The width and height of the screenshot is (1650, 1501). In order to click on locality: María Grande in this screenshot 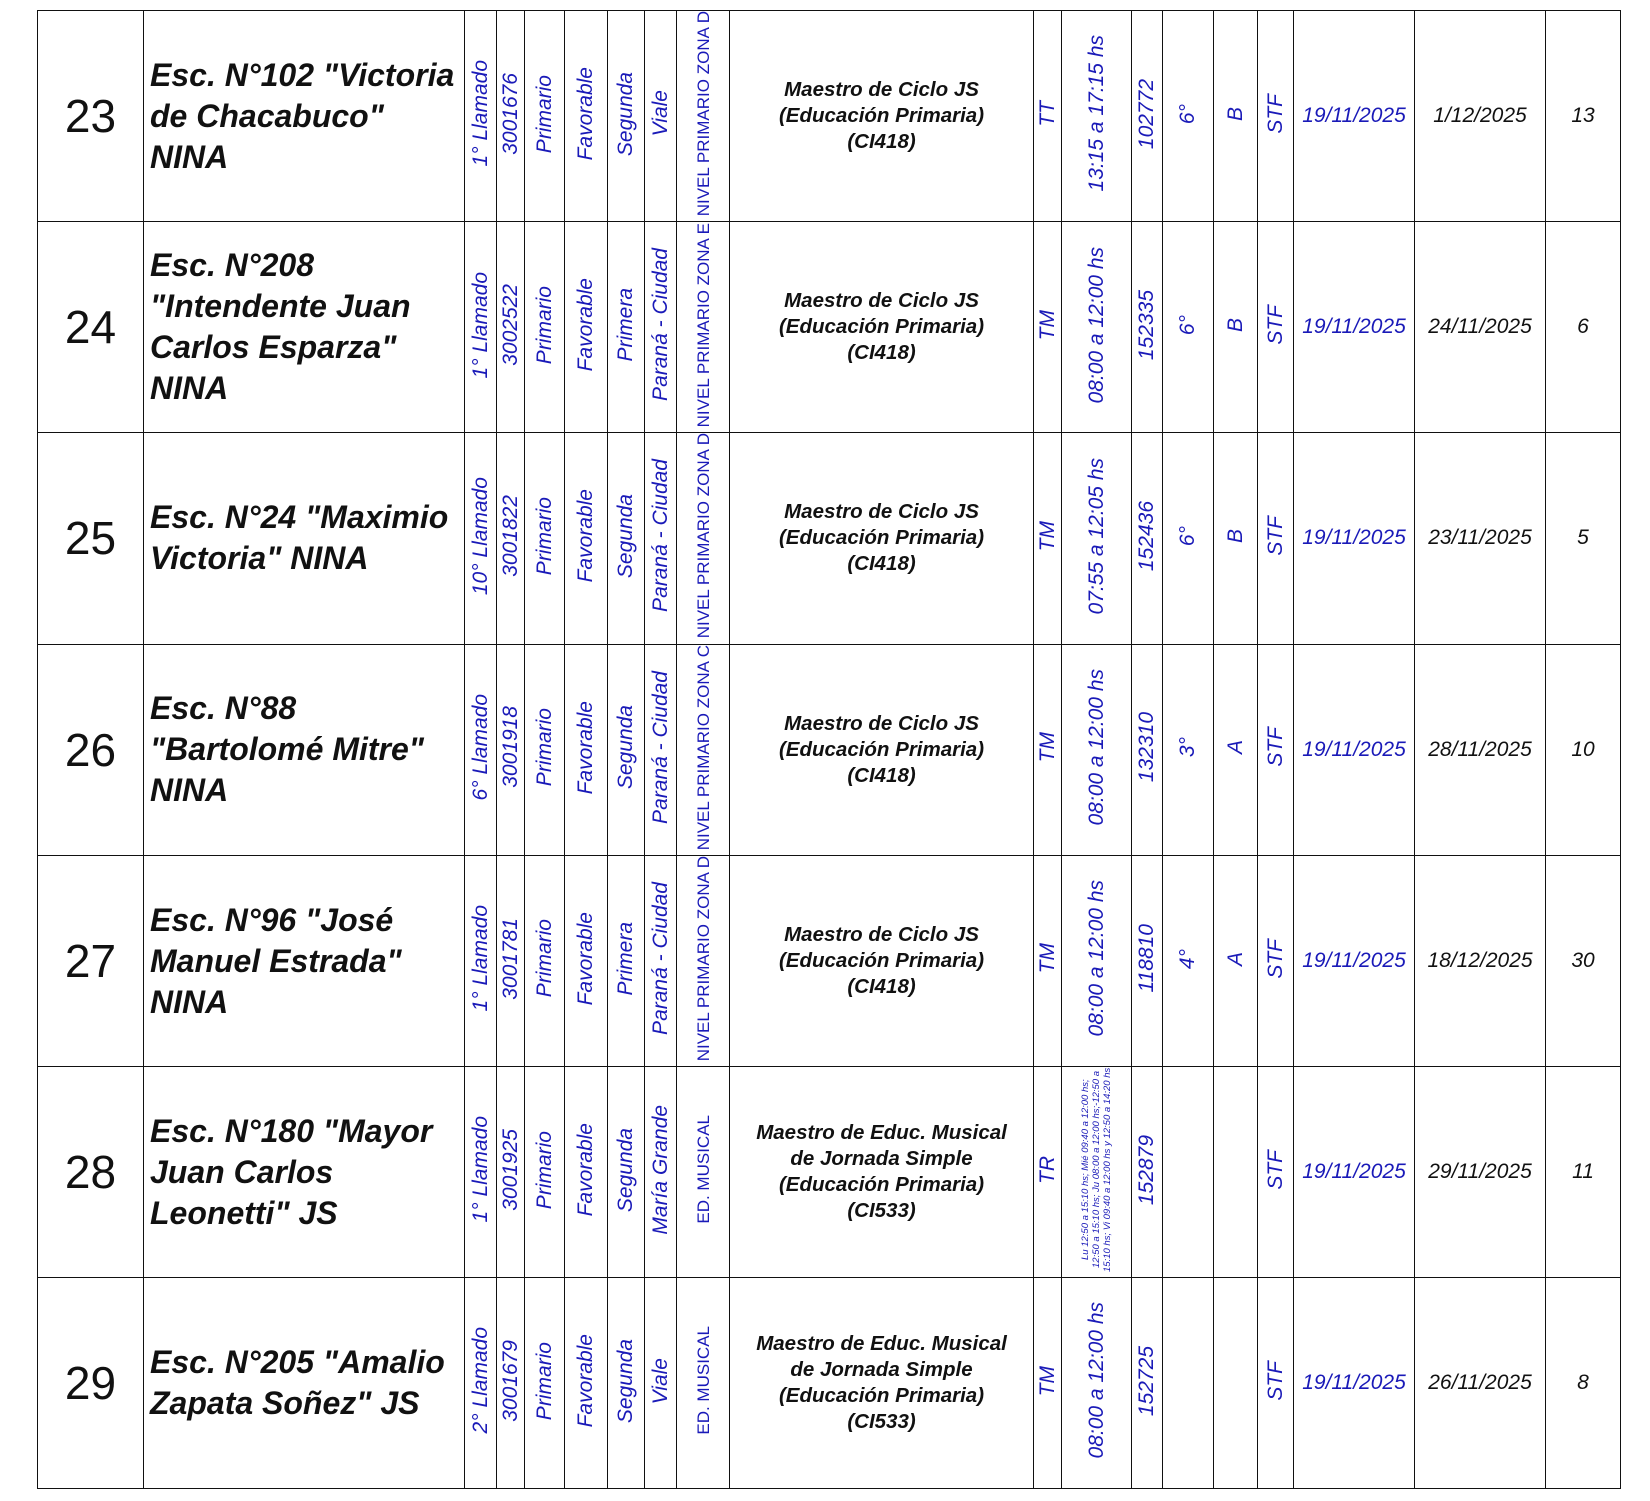, I will do `click(660, 1169)`.